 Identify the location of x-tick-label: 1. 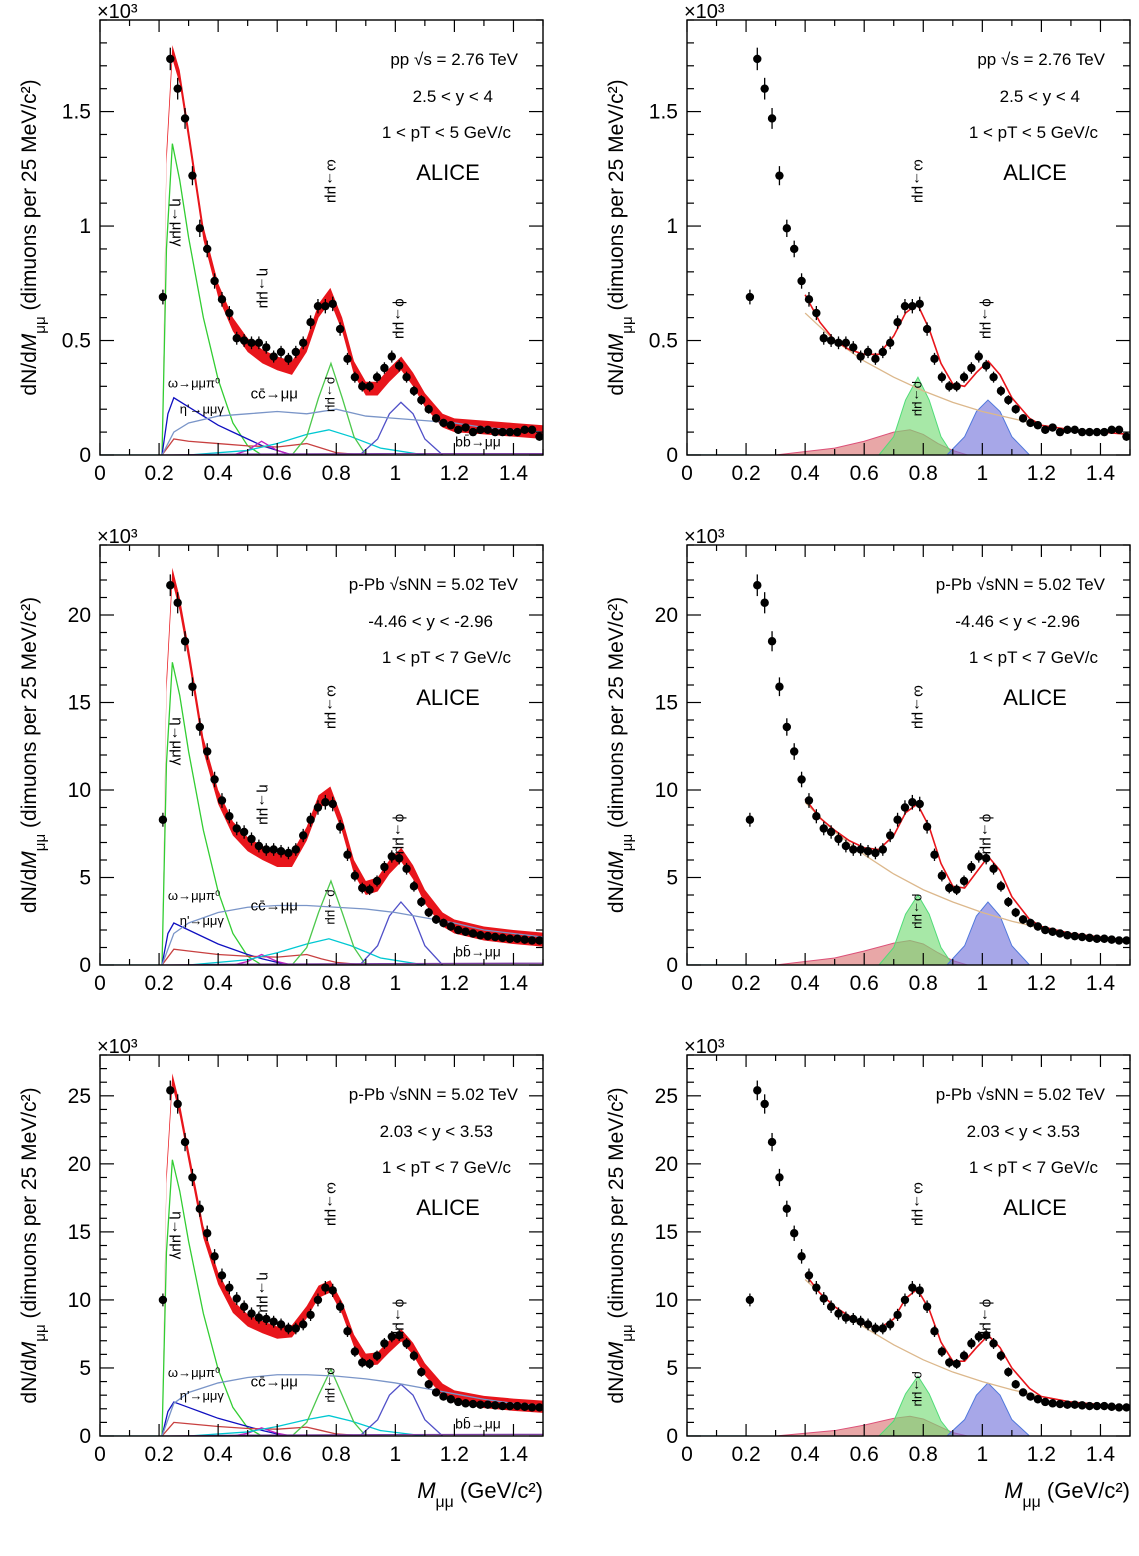
(982, 983).